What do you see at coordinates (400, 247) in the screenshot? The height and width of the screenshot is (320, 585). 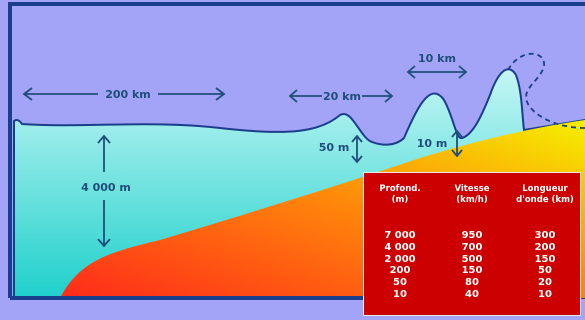 I see `table-cell: 4 000` at bounding box center [400, 247].